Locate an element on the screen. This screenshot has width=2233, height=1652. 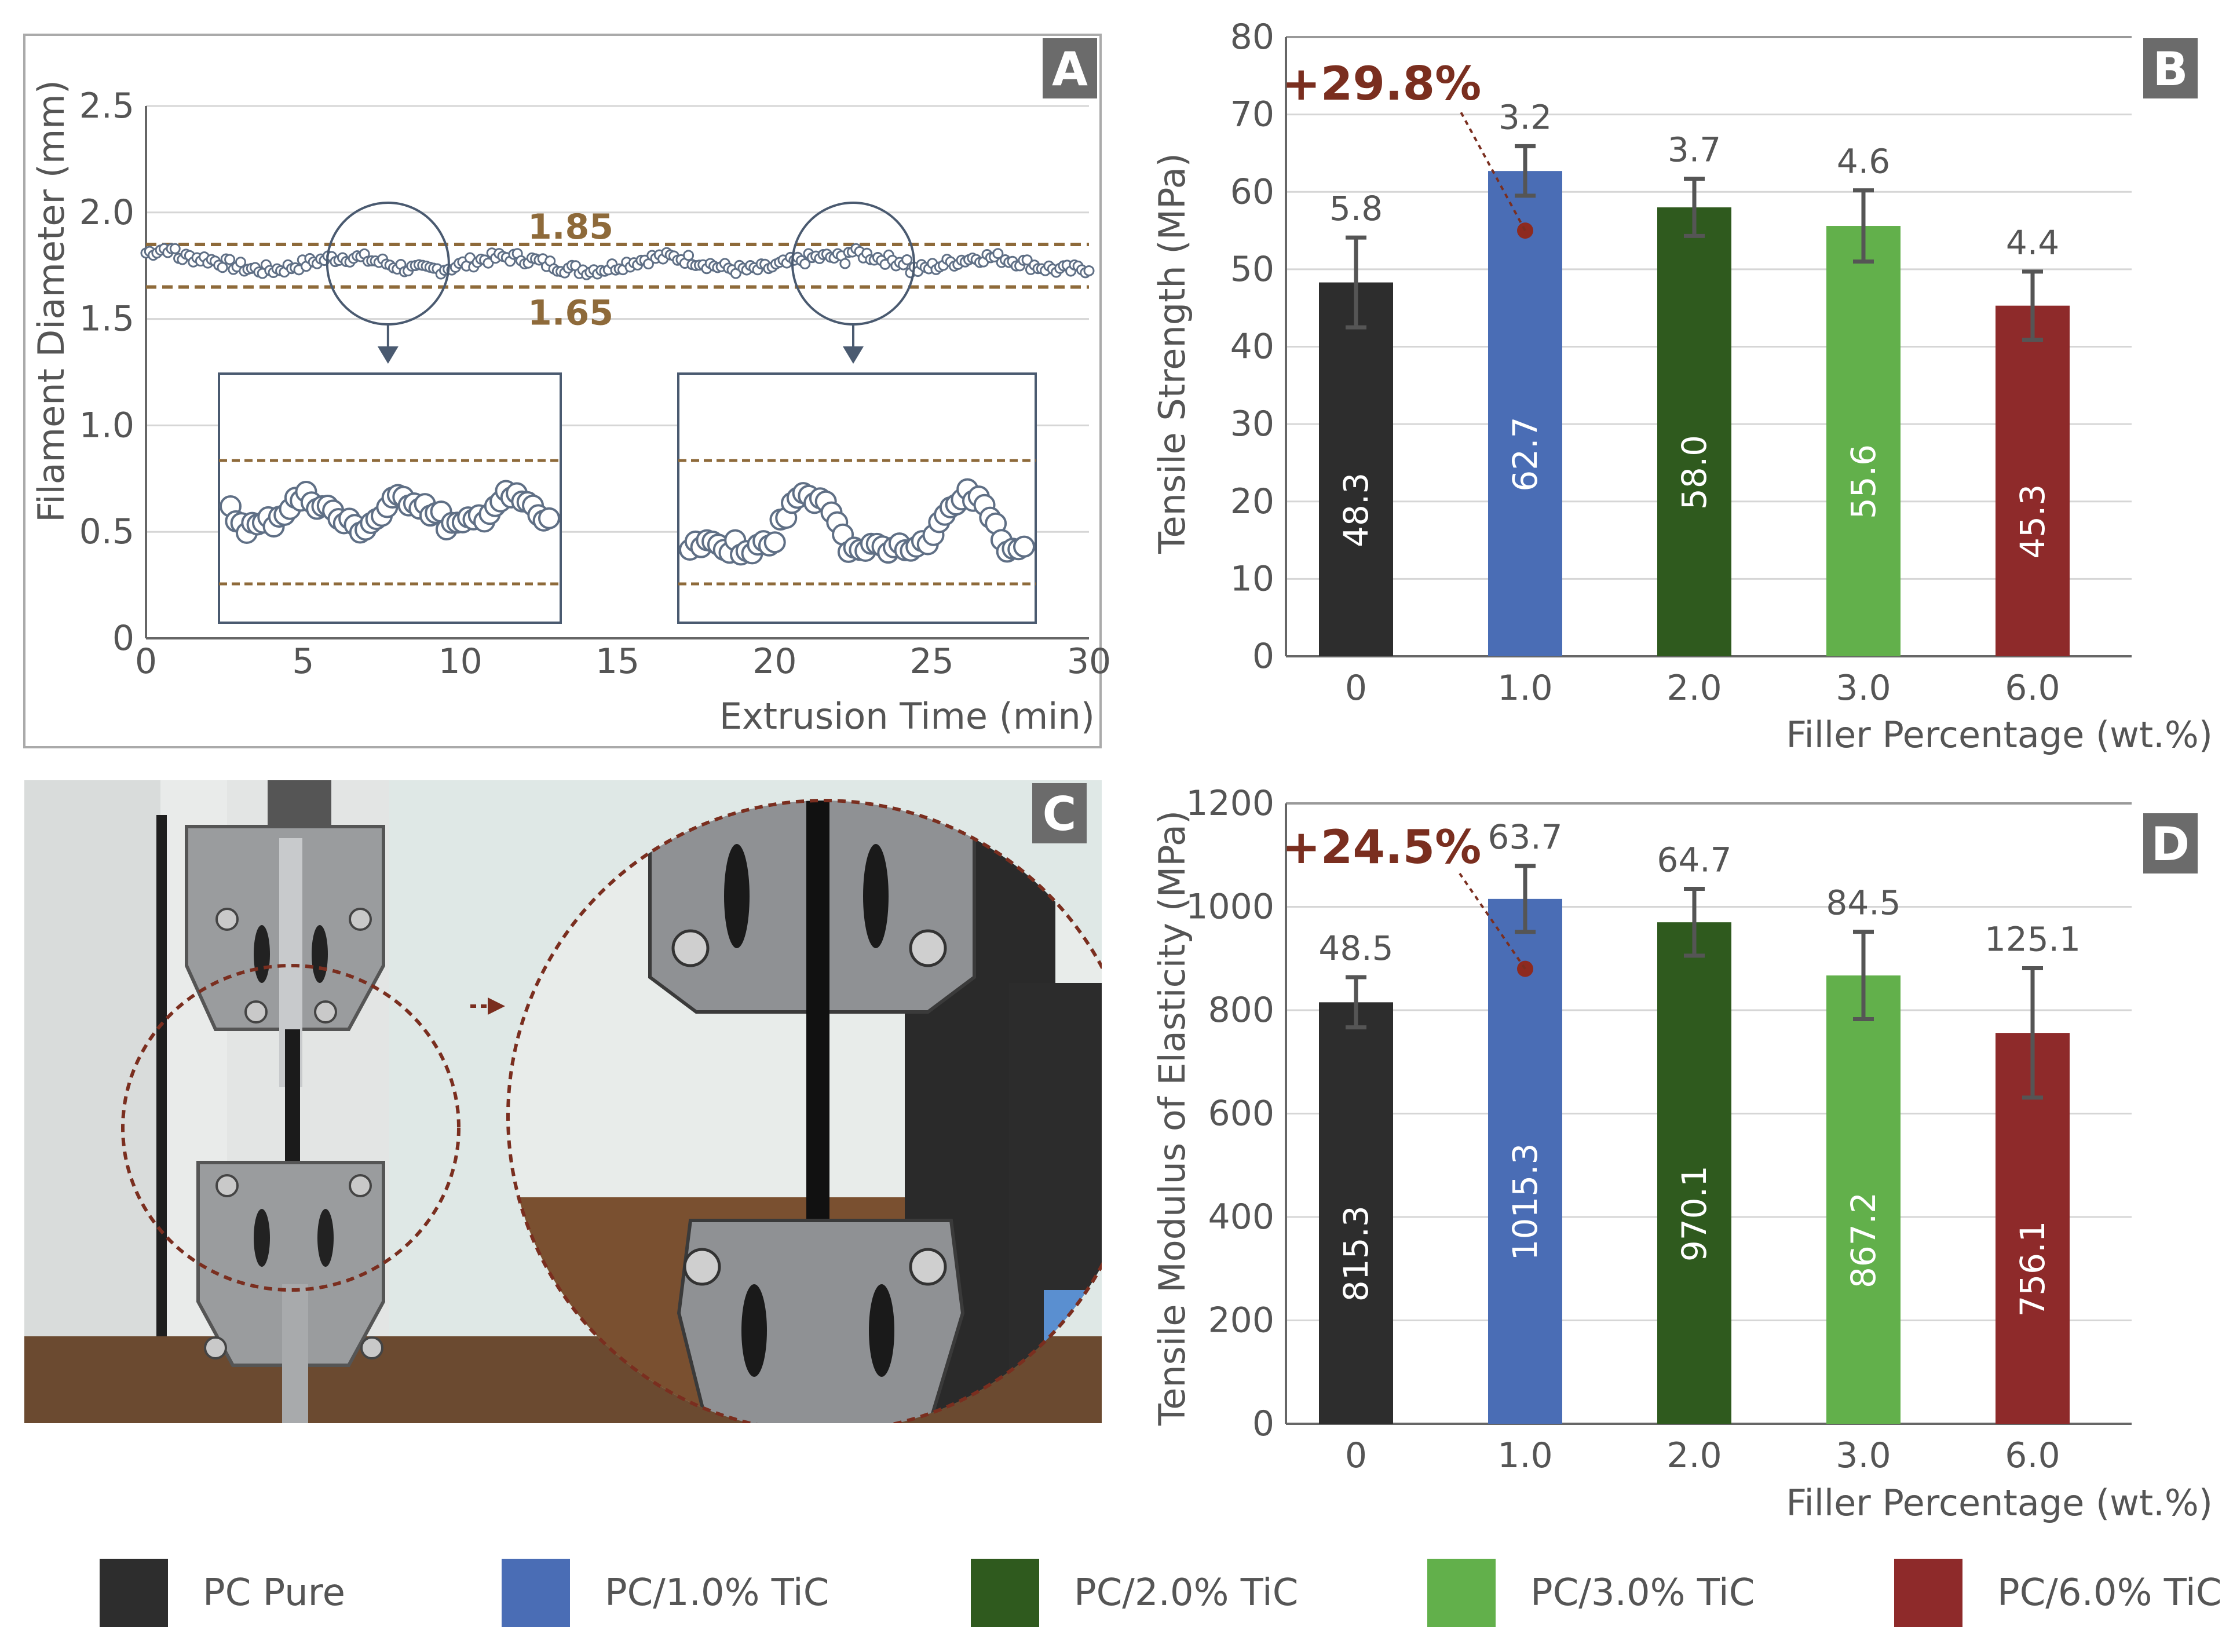
bar-value-label: 62.7 is located at coordinates (1525, 454).